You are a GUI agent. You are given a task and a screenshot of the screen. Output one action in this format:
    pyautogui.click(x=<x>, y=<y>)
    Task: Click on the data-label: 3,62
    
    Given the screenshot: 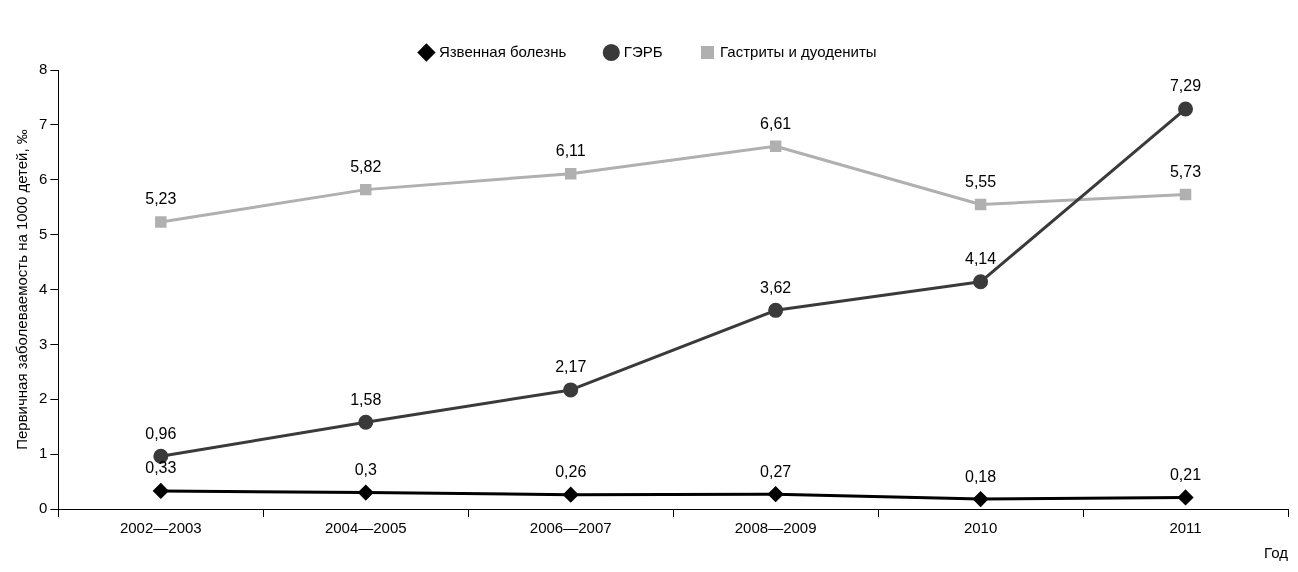 What is the action you would take?
    pyautogui.click(x=776, y=287)
    